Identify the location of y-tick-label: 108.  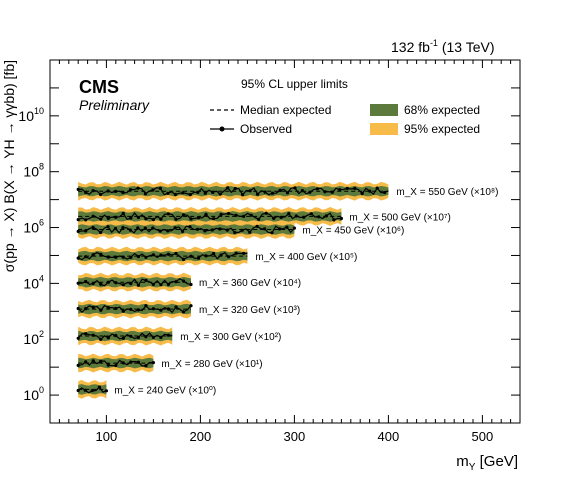
(33, 171).